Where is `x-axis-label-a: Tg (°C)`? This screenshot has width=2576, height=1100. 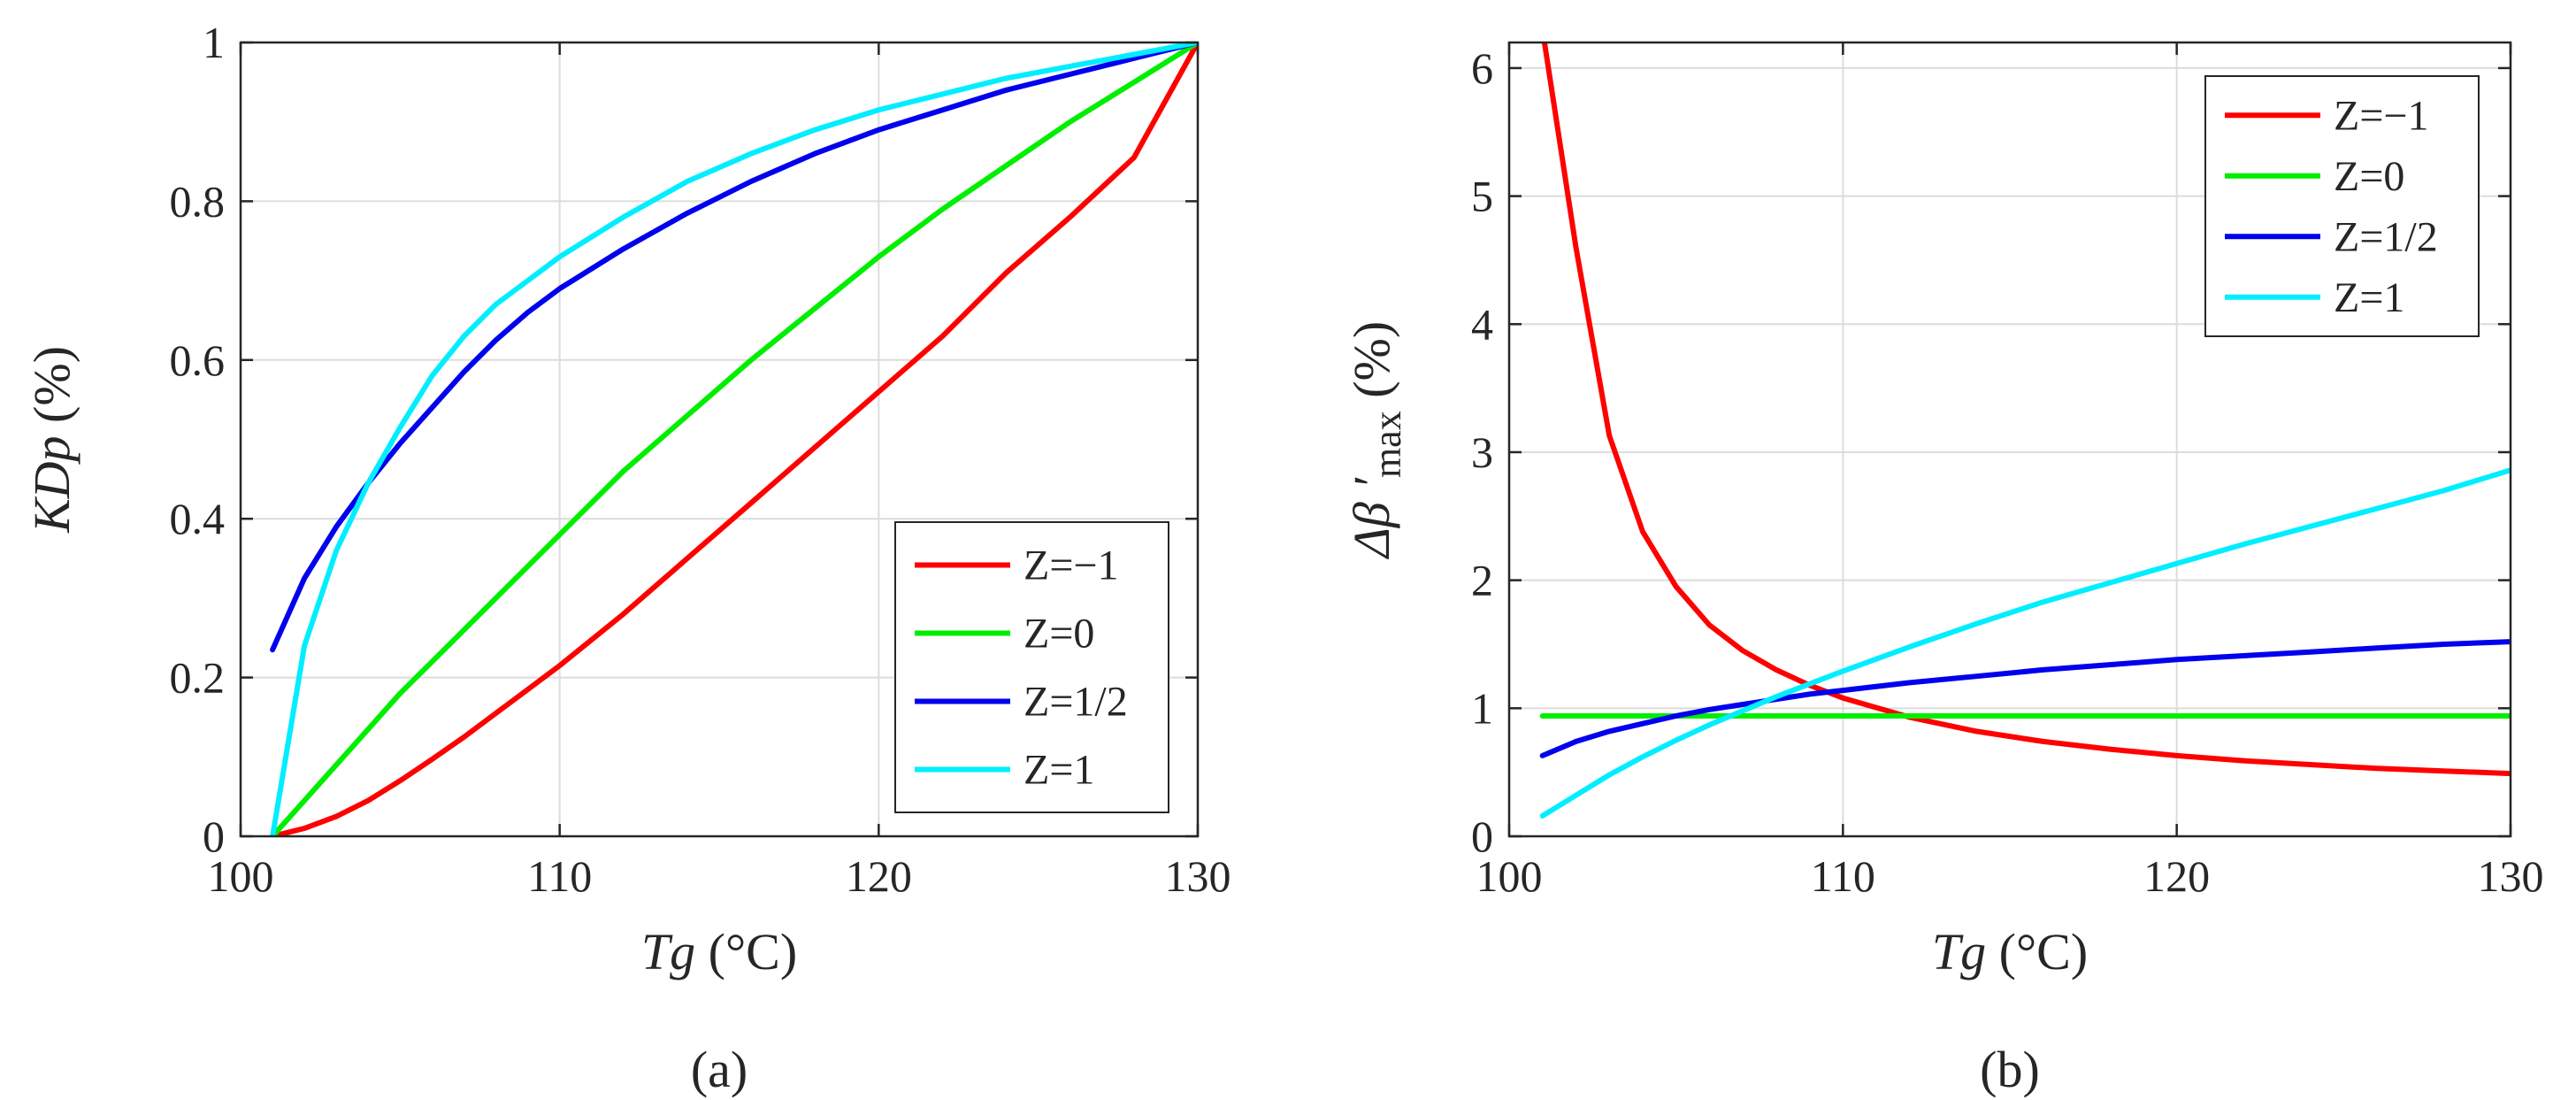 x-axis-label-a: Tg (°C) is located at coordinates (719, 952).